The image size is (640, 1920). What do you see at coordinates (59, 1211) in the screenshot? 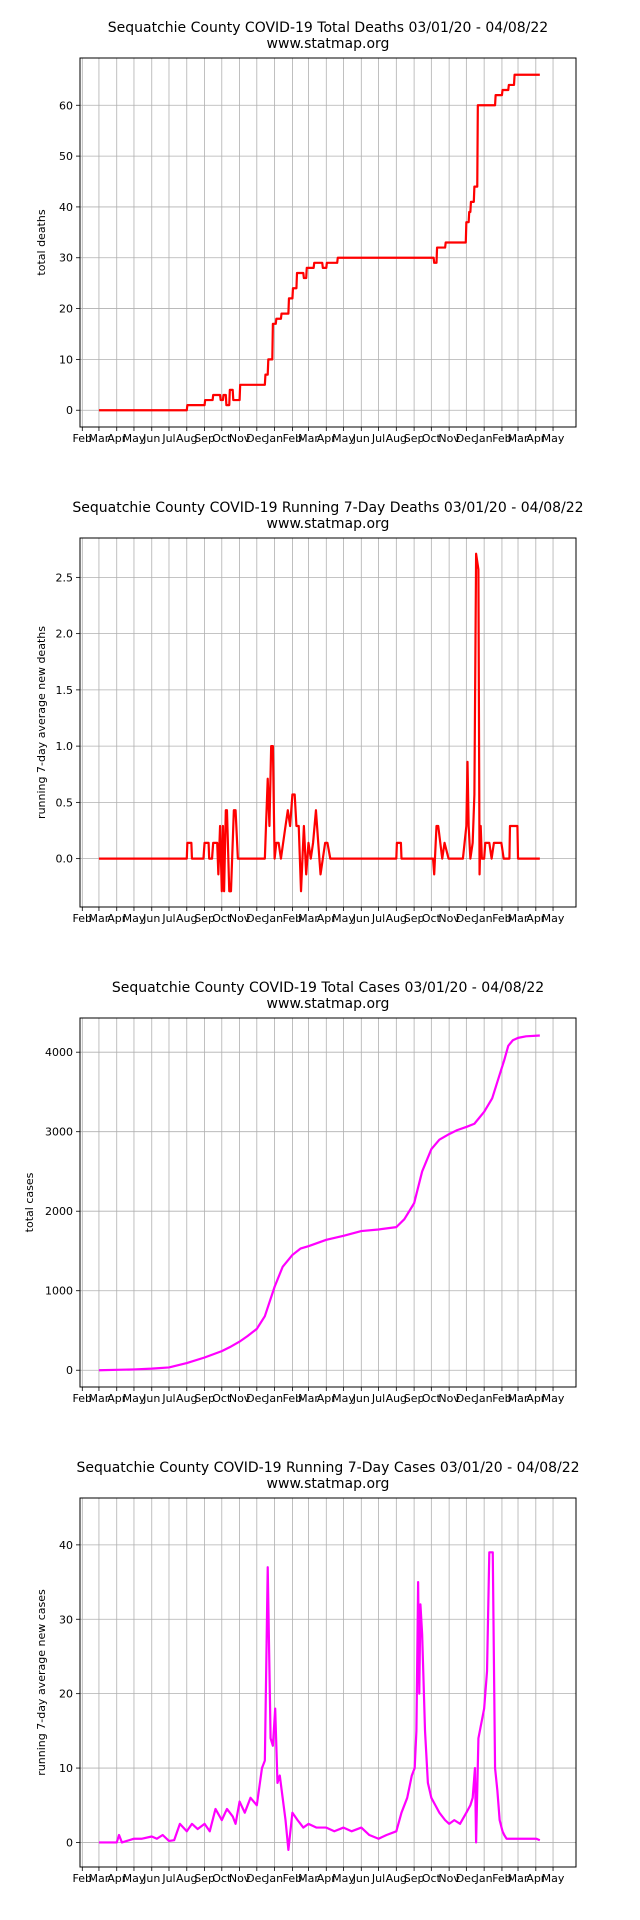
I see `y-tick-label: 2000` at bounding box center [59, 1211].